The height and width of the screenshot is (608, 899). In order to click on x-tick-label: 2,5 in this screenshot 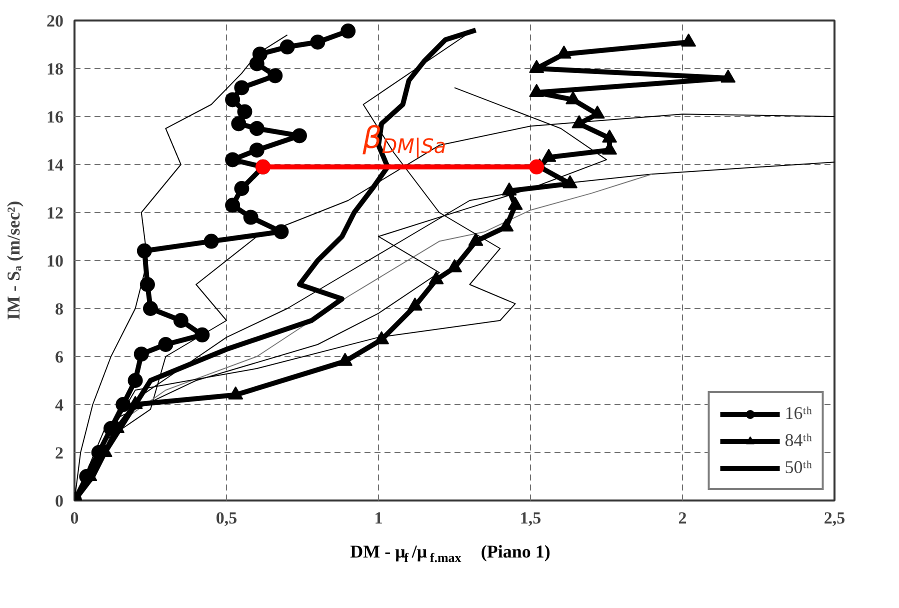, I will do `click(835, 518)`.